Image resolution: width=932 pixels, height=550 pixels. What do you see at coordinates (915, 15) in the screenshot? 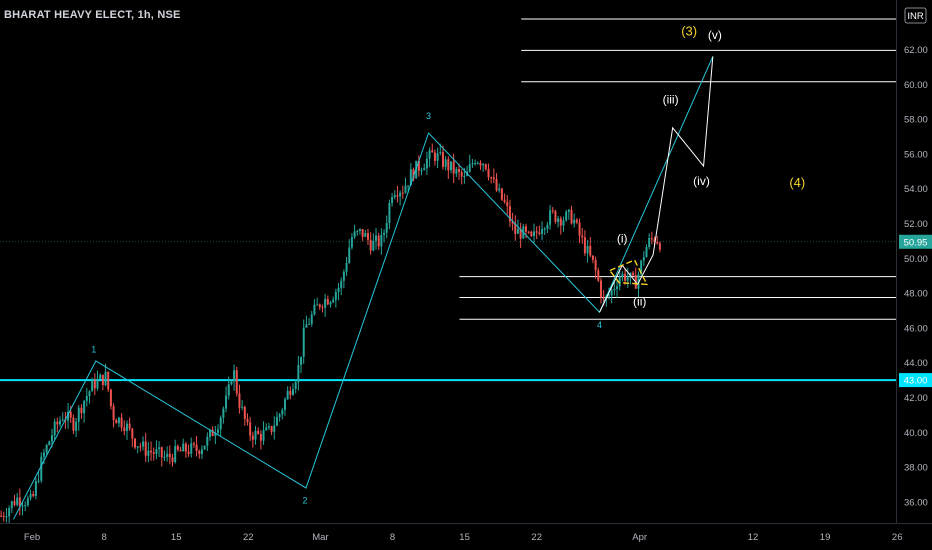
I see `currency-badge: INR` at bounding box center [915, 15].